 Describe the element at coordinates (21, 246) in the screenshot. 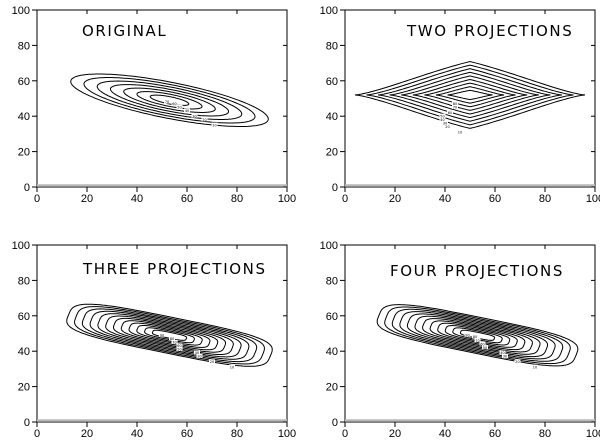

I see `y-tick-label: 100` at that location.